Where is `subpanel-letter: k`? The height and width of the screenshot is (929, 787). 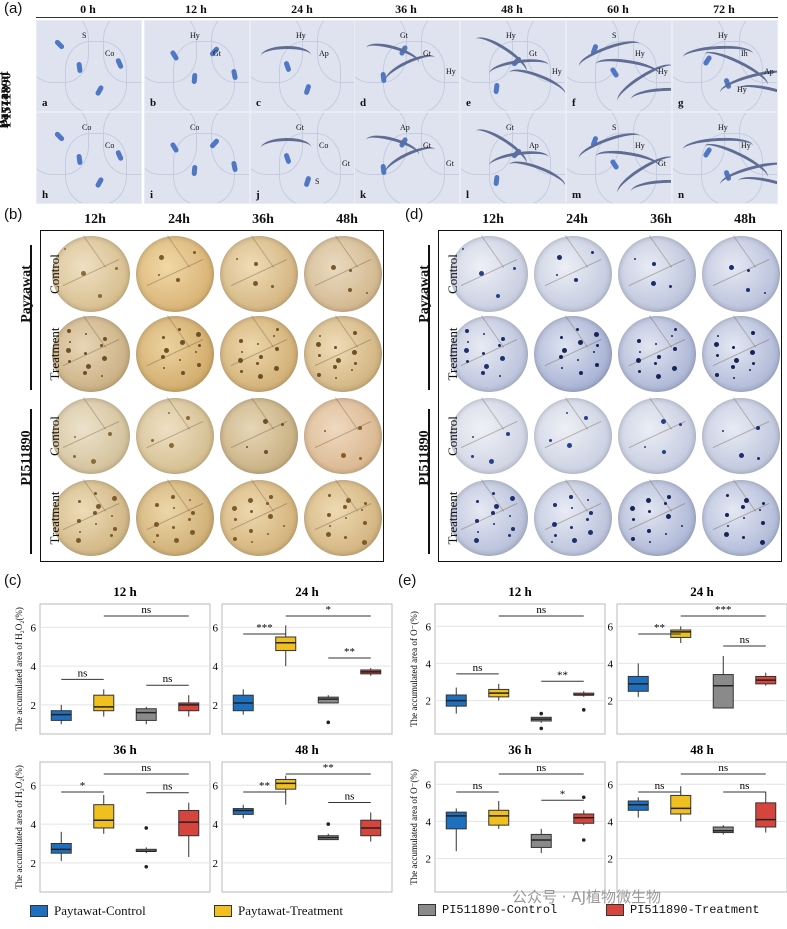 subpanel-letter: k is located at coordinates (363, 195).